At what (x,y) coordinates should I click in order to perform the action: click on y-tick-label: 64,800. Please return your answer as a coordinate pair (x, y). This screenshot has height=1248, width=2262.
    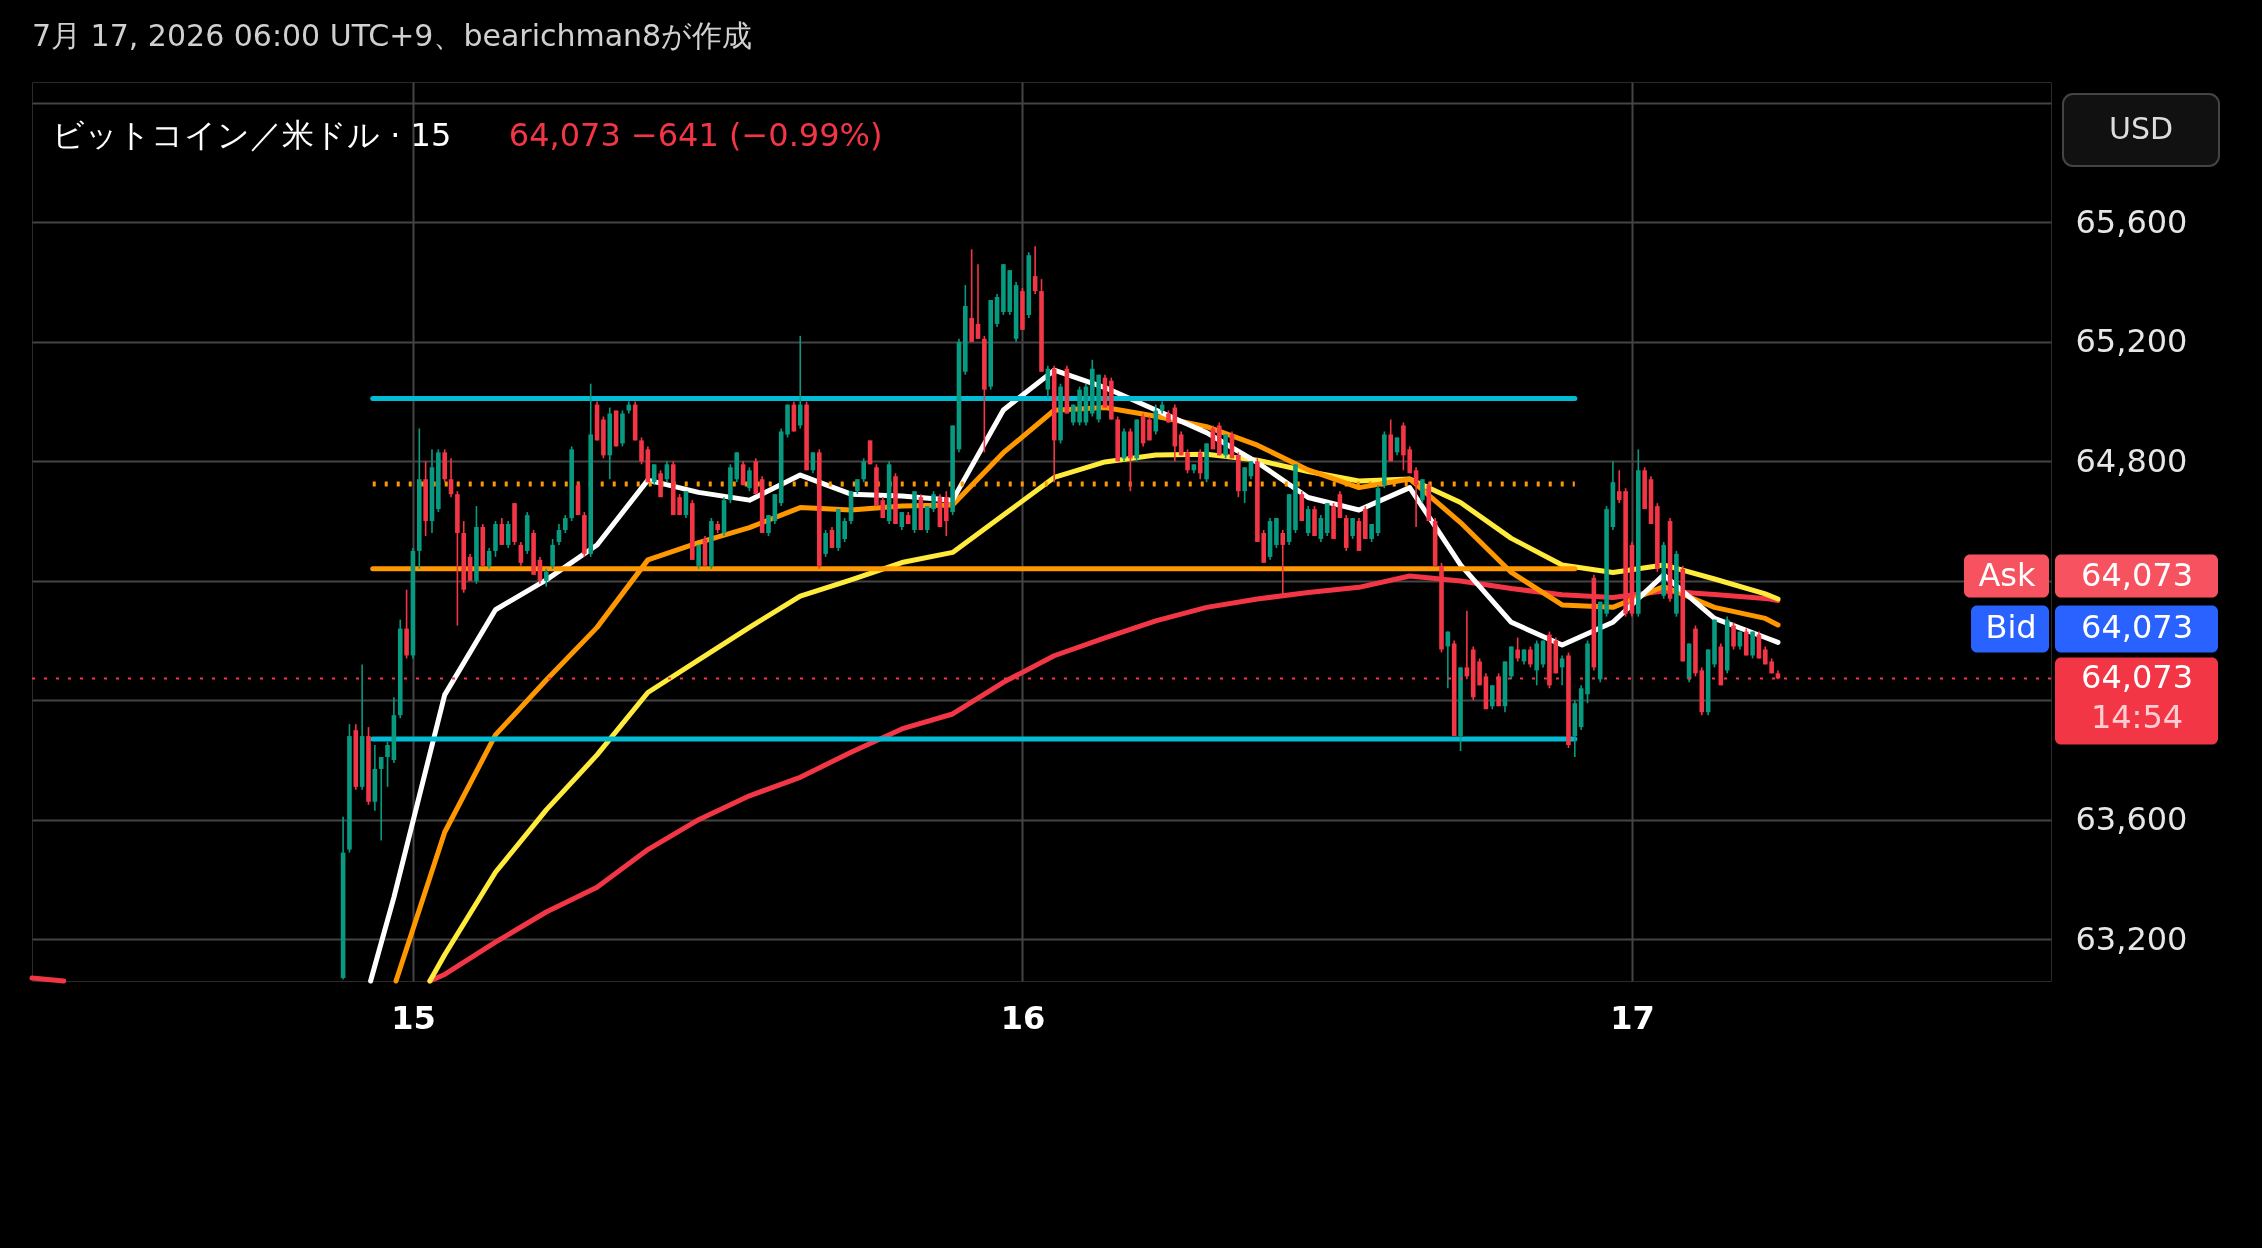
    Looking at the image, I should click on (2131, 460).